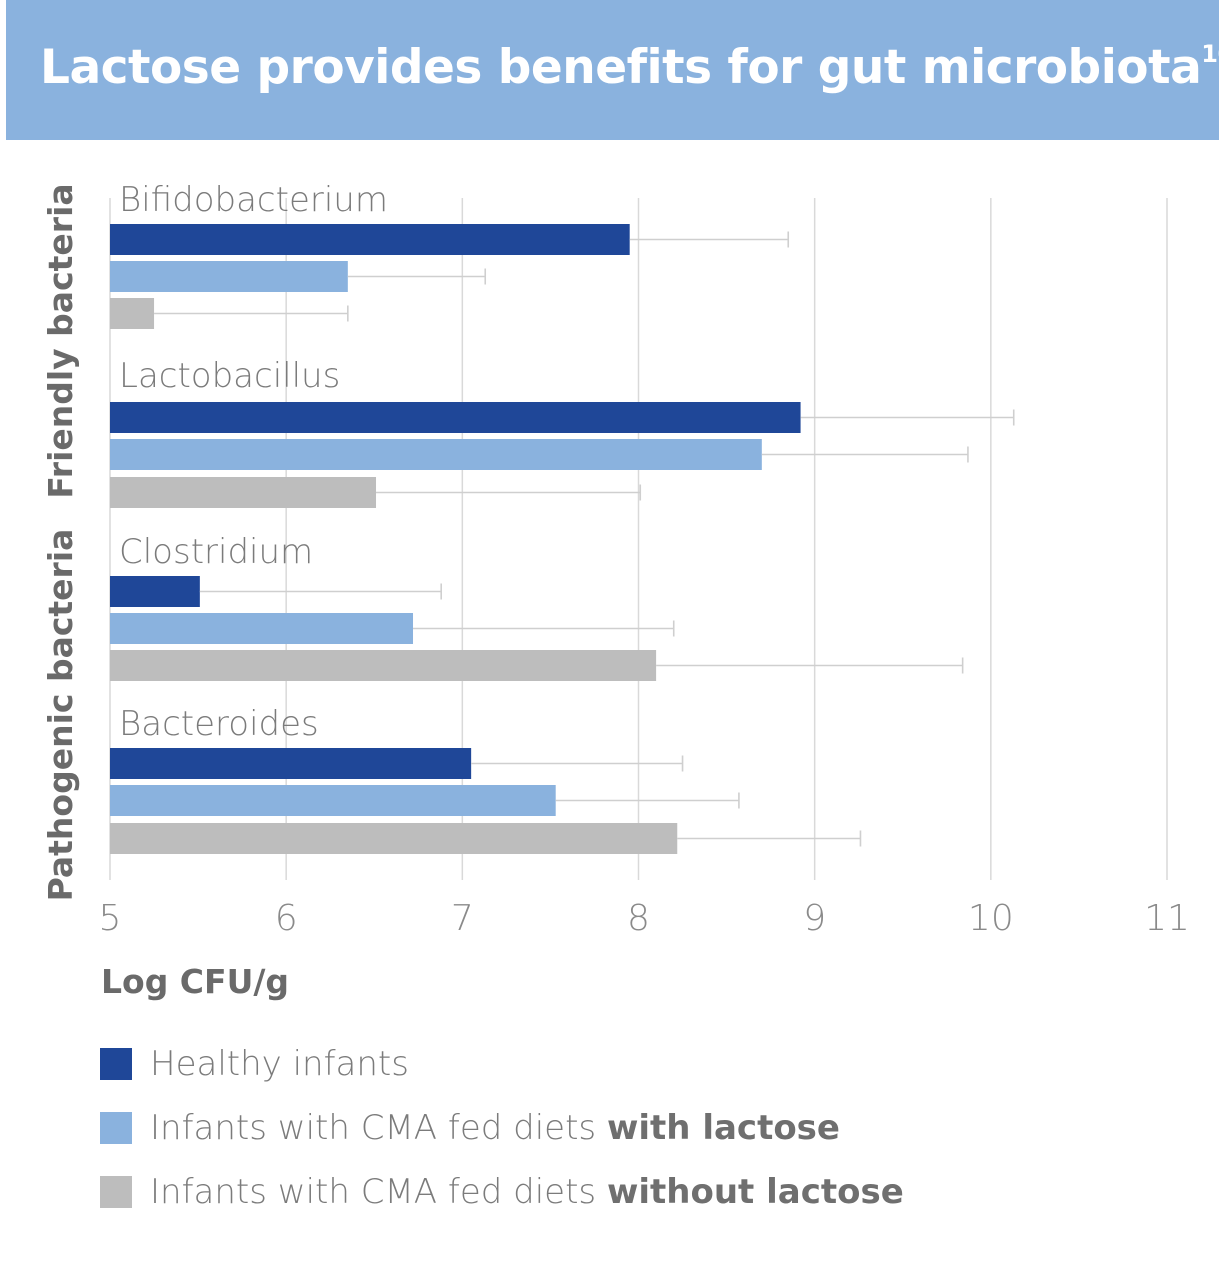 The image size is (1219, 1280). I want to click on group-labels: Friendly bacteria Pathogenic bacteria, so click(60, 542).